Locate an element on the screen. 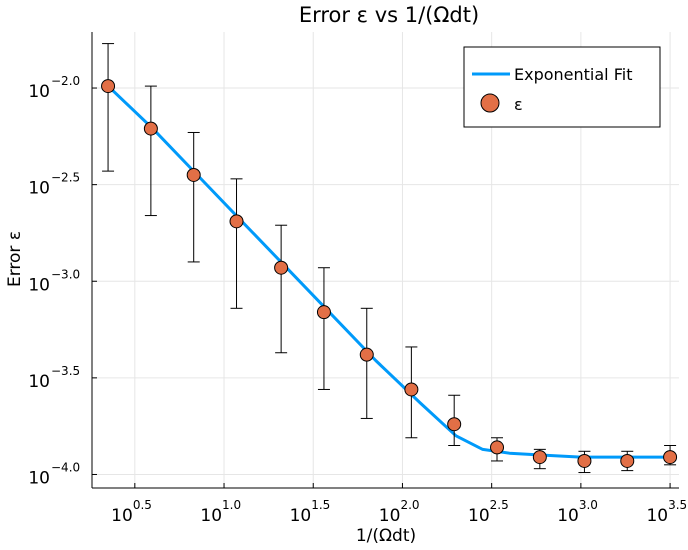  x-tick-label-exponent: 3.5 is located at coordinates (677, 505).